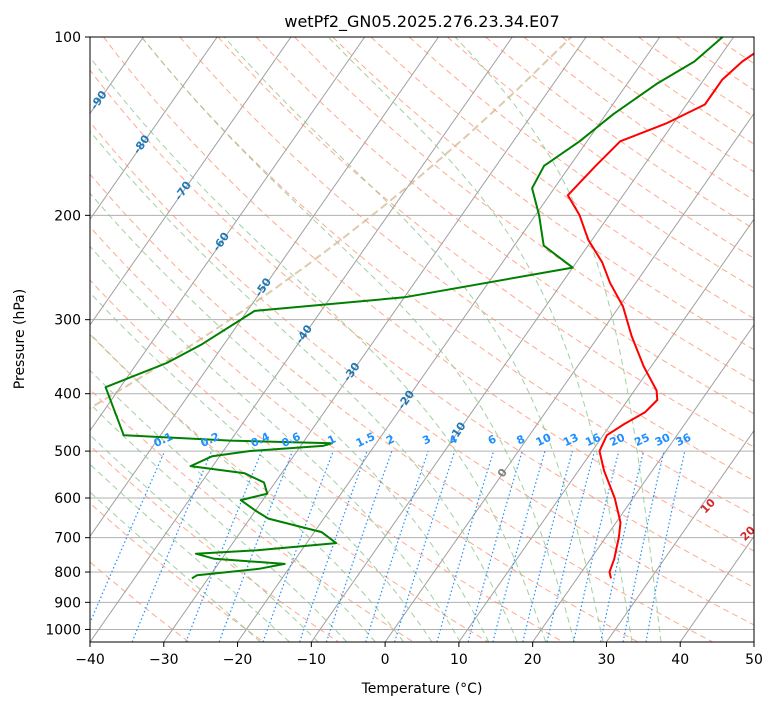 This screenshot has height=712, width=775. I want to click on y-tick-label: 1000, so click(63, 630).